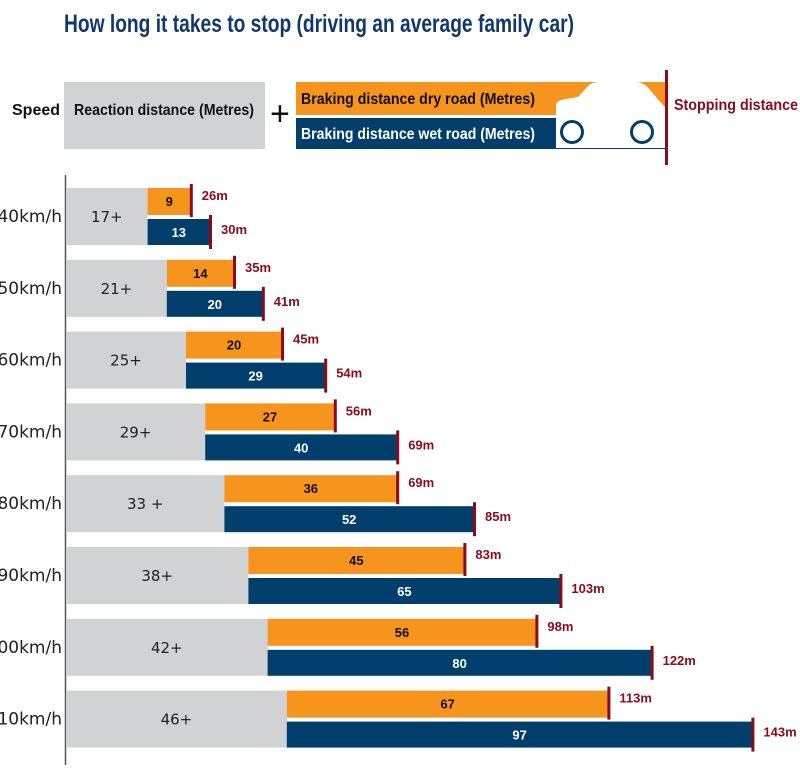  I want to click on dry-braking-value: 36, so click(311, 488).